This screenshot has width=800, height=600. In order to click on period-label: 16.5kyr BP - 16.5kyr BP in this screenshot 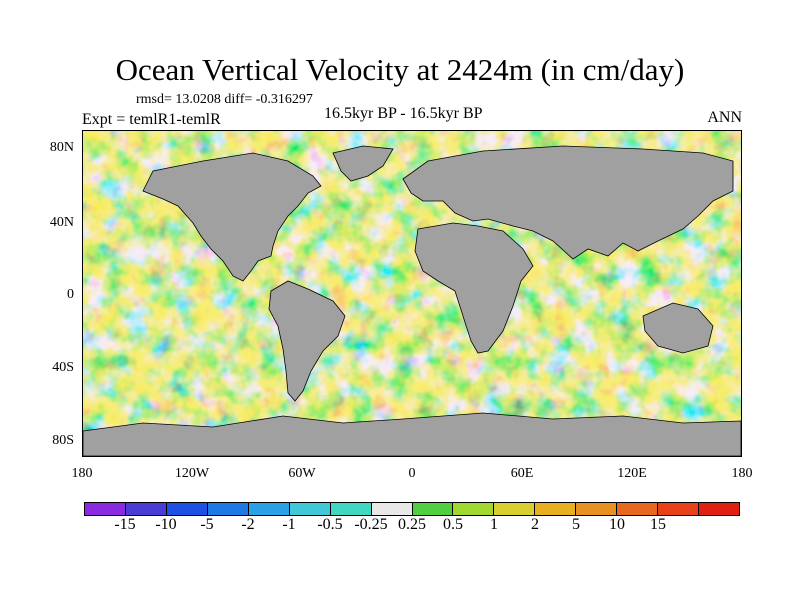, I will do `click(403, 113)`.